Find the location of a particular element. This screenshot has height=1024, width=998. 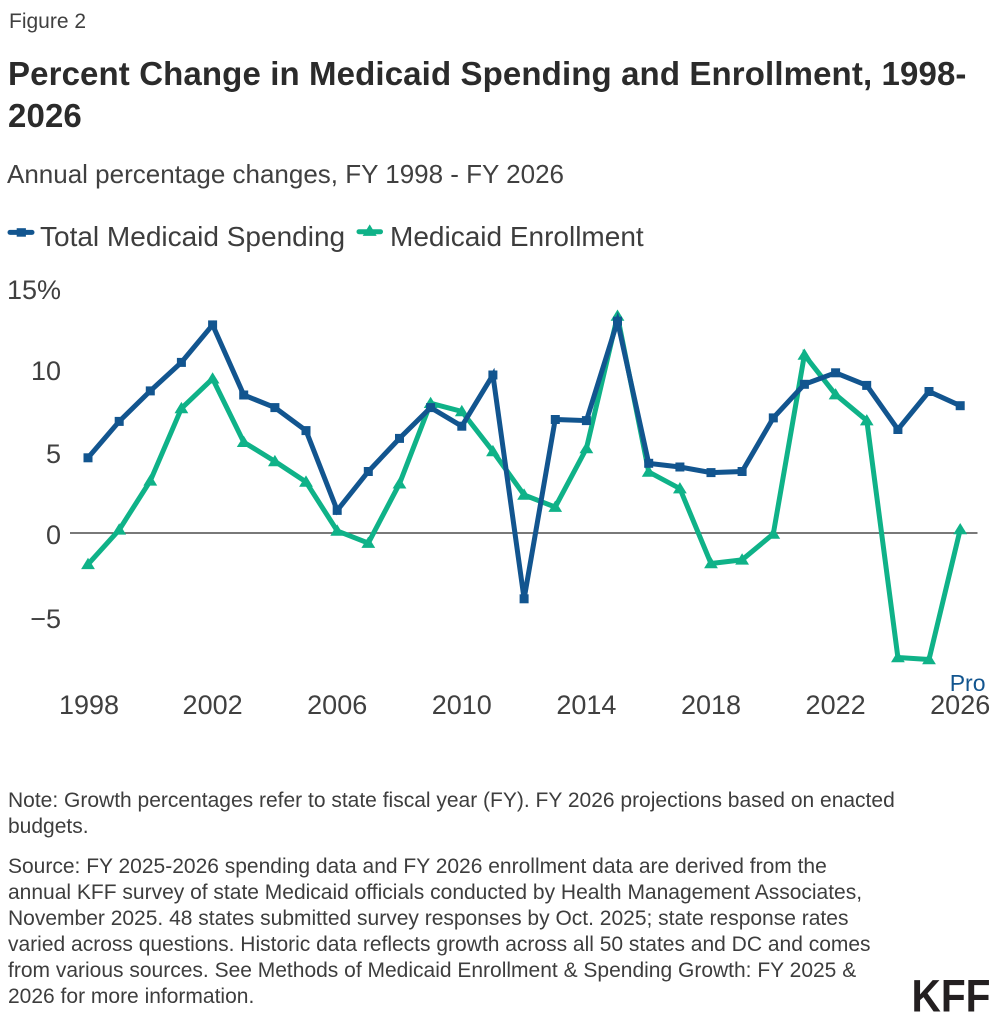

svg-text: 2006 is located at coordinates (337, 705).